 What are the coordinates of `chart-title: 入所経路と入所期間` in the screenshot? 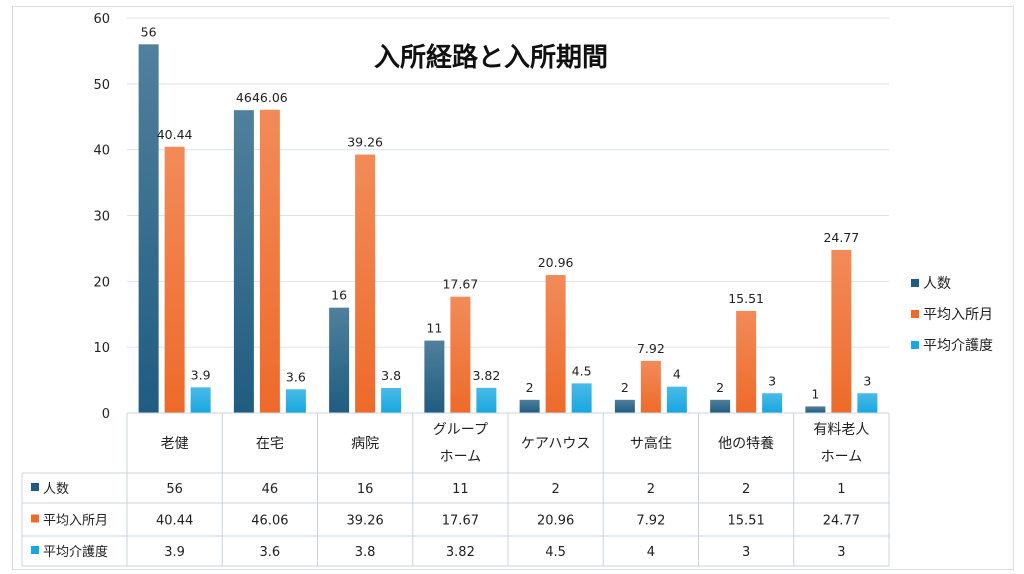 It's located at (491, 57).